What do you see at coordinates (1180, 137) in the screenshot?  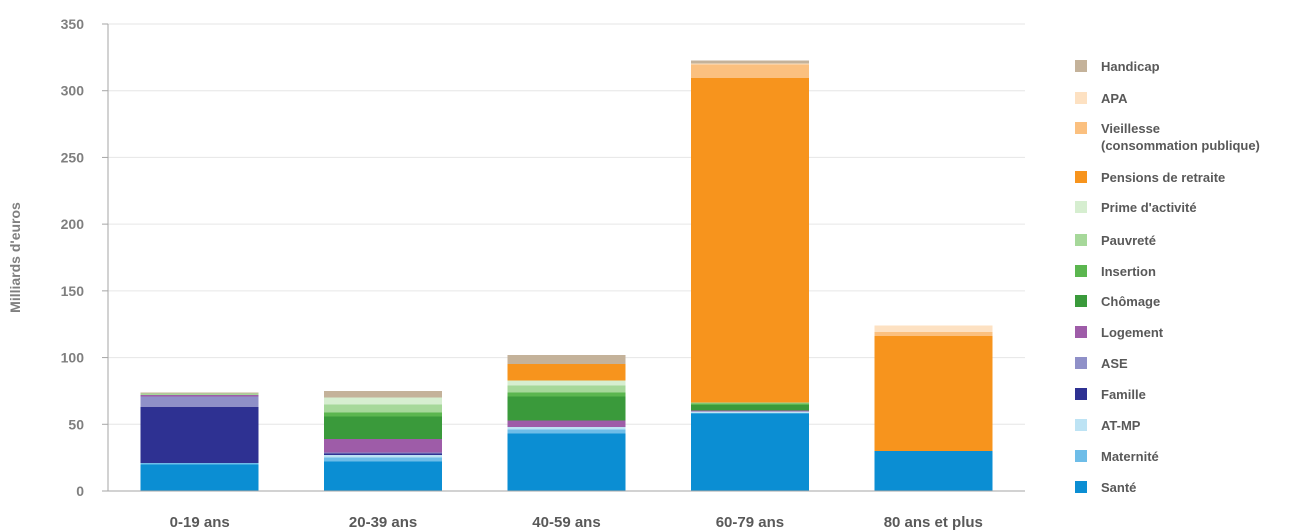 I see `legend-label: Vieillesse (consommation publique)` at bounding box center [1180, 137].